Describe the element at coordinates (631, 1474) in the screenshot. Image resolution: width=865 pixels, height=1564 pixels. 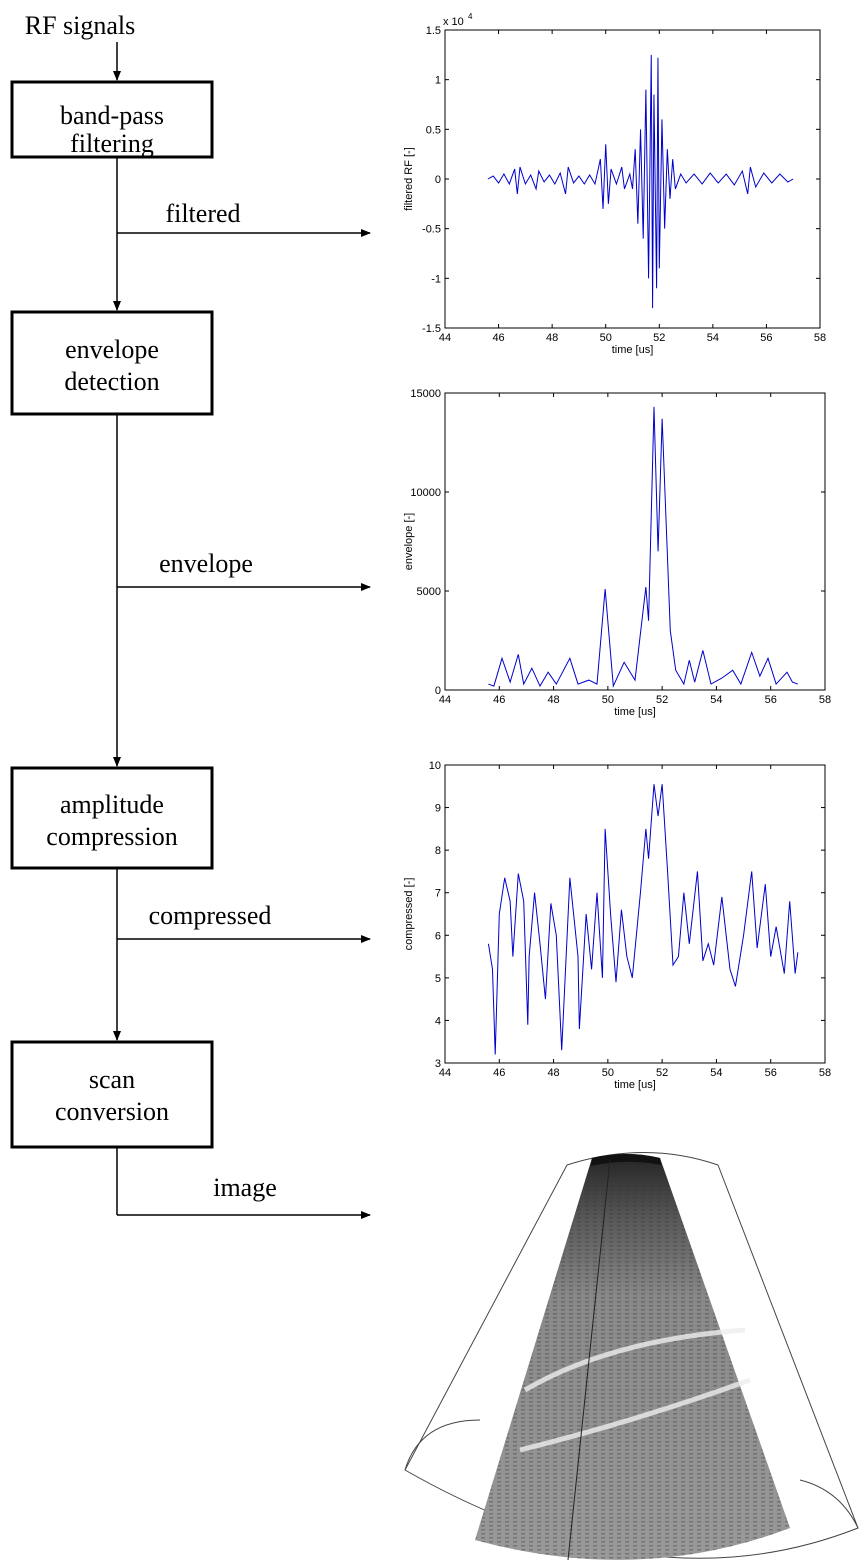
I see `fan-outline` at that location.